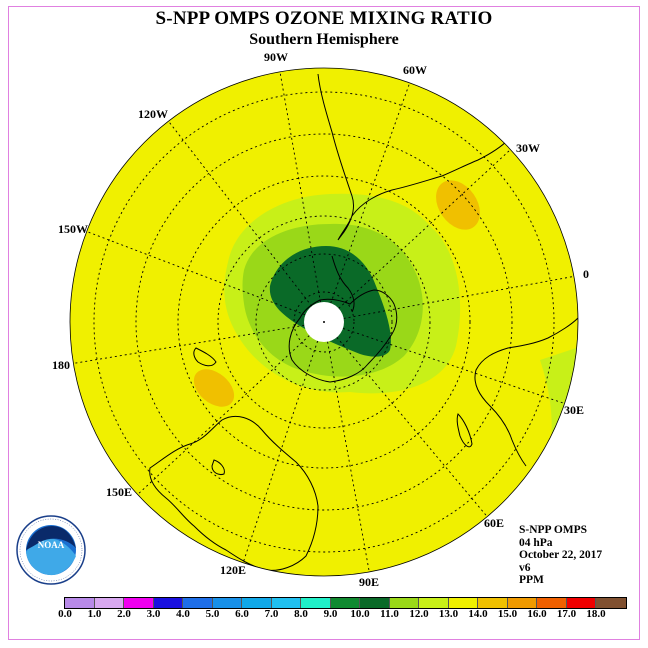 Image resolution: width=648 pixels, height=648 pixels. Describe the element at coordinates (537, 614) in the screenshot. I see `colorbar-tick-label: 16.0` at that location.